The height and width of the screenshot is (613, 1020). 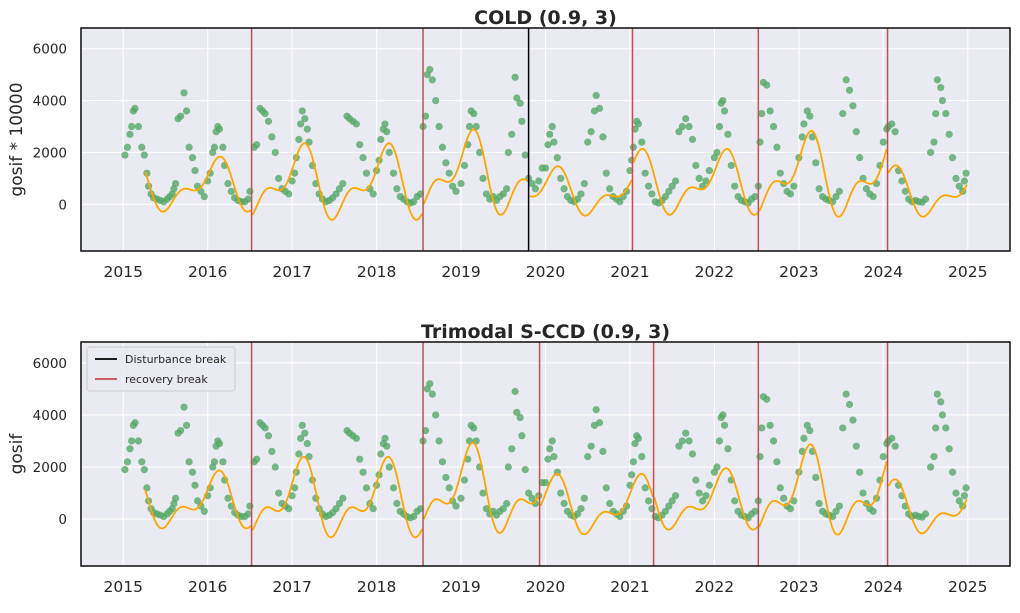 I want to click on legend-box, so click(x=161, y=369).